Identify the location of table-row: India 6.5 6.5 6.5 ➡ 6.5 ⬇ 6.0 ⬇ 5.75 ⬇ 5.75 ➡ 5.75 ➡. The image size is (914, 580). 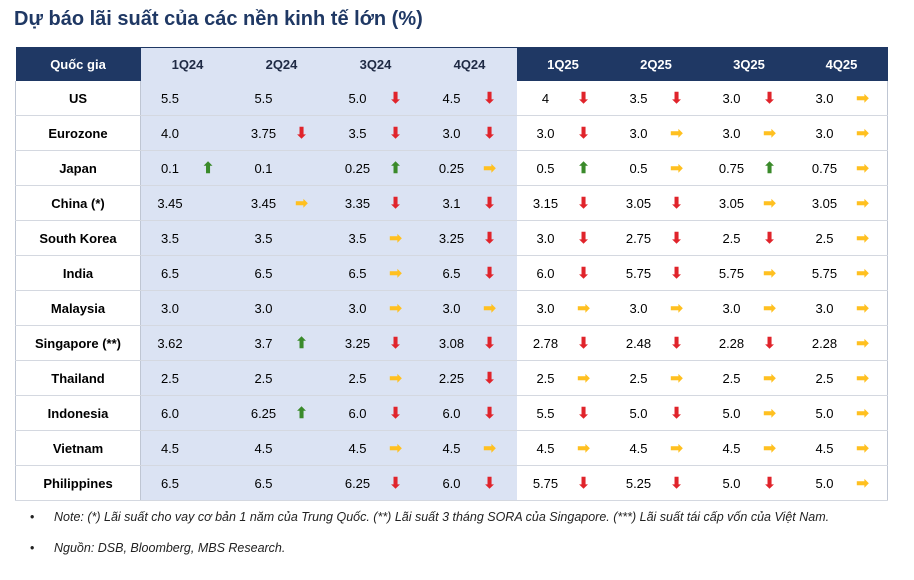
(451, 273).